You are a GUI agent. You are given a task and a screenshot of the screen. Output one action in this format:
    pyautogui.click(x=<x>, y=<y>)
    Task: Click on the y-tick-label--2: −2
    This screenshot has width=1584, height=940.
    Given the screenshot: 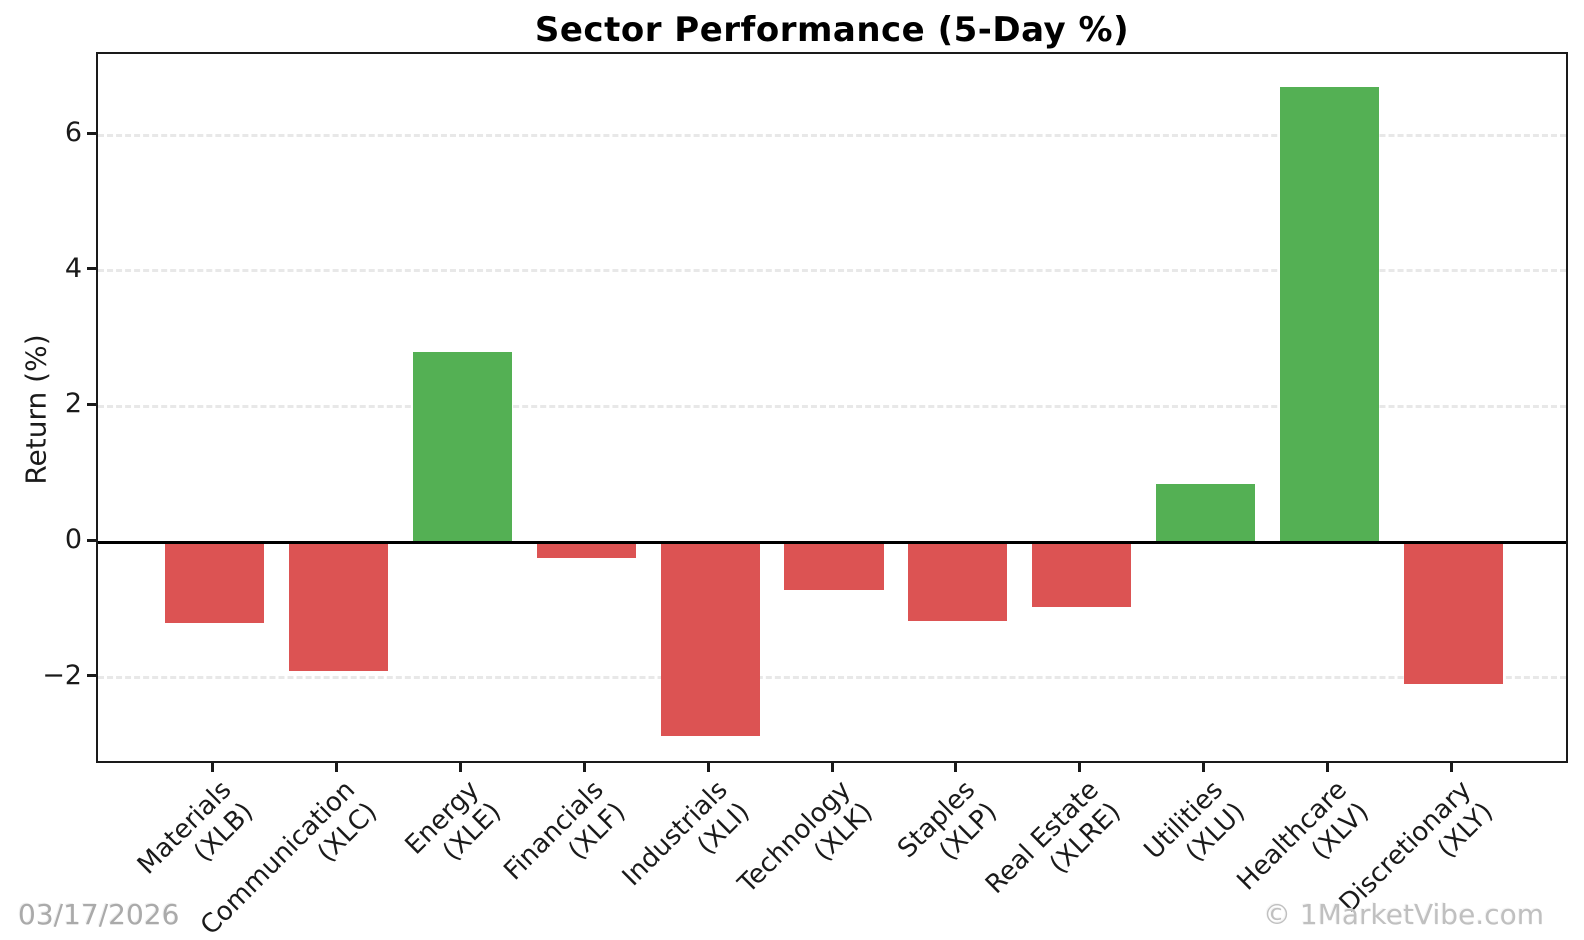 What is the action you would take?
    pyautogui.click(x=62, y=675)
    